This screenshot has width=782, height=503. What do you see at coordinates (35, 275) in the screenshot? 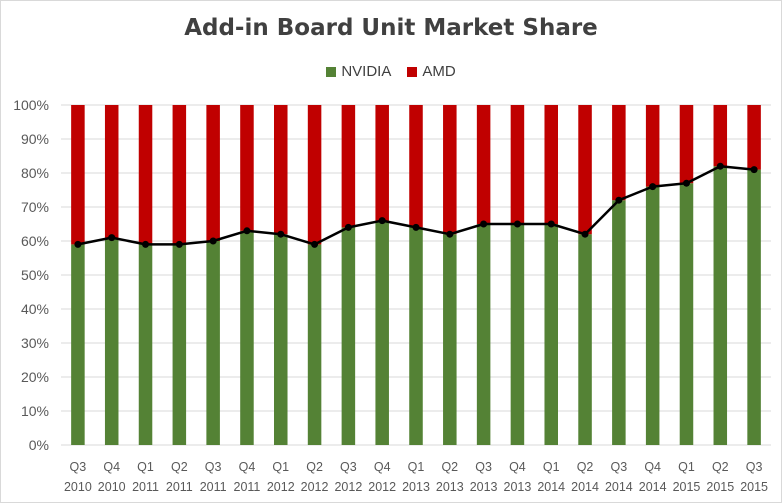
I see `y-tick-label: 50%` at bounding box center [35, 275].